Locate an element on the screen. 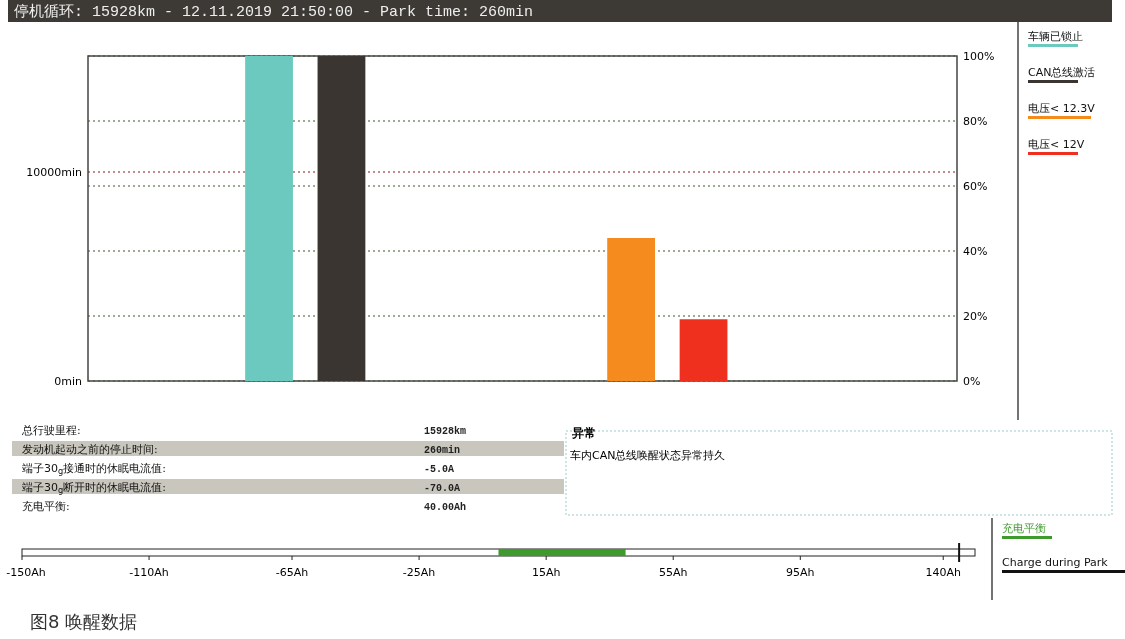  x-tick-label: -110Ah is located at coordinates (149, 572).